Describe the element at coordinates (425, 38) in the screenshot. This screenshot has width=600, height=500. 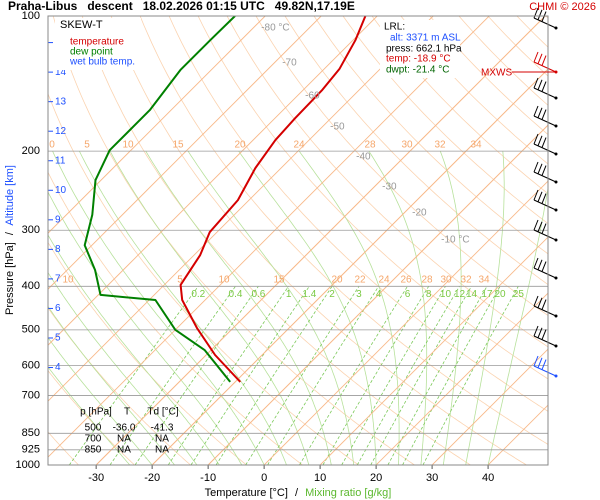
I see `lrl-alt: alt: 3371 m ASL` at that location.